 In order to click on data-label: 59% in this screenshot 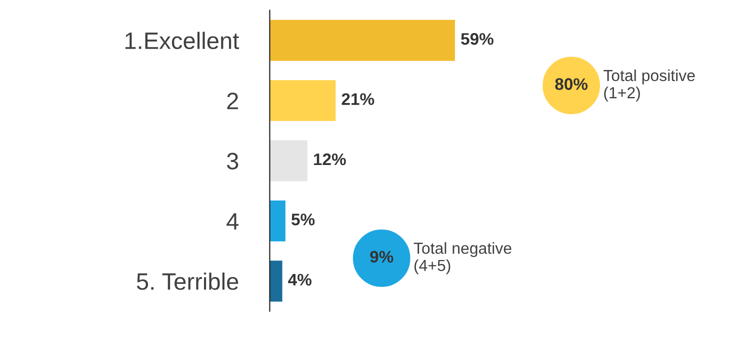, I will do `click(477, 39)`.